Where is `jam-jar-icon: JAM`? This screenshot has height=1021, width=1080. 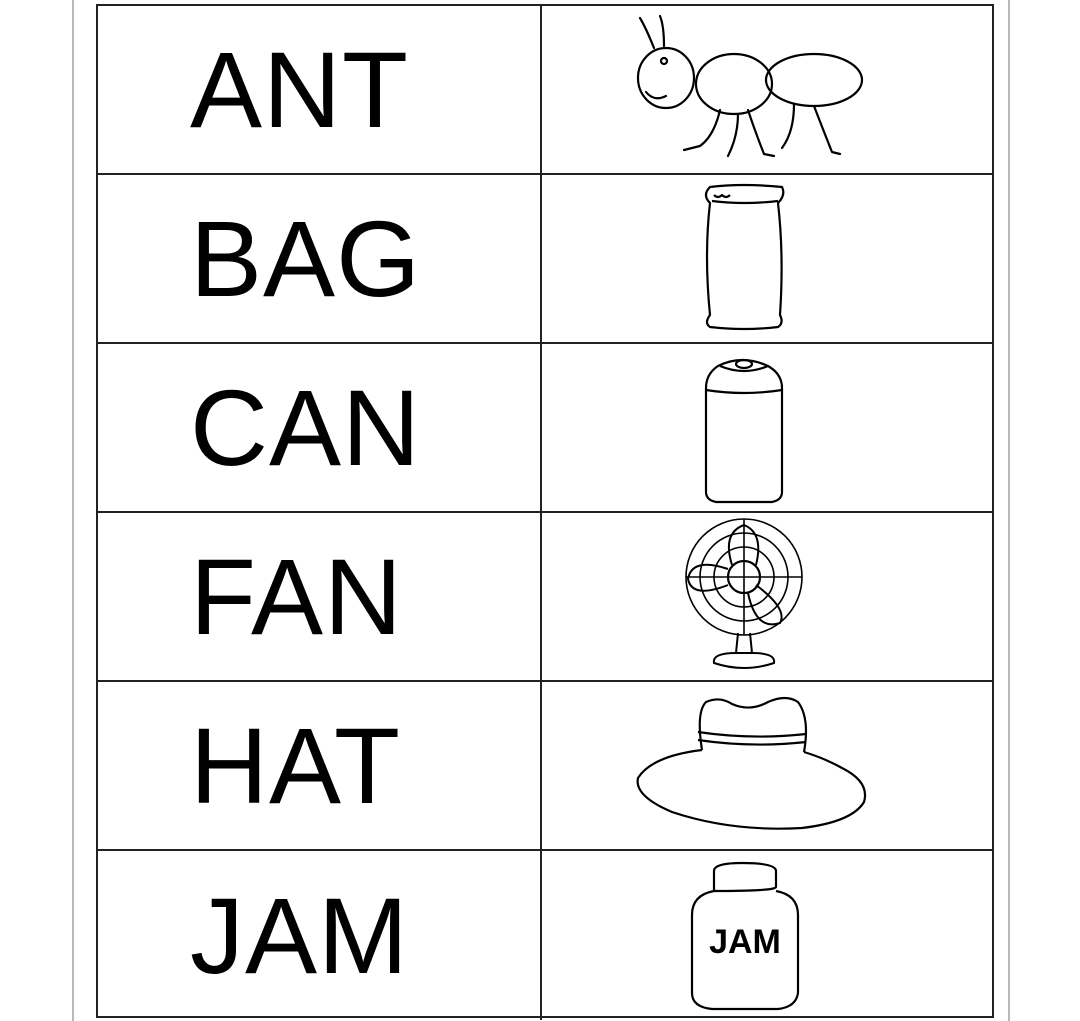 jam-jar-icon: JAM is located at coordinates (745, 936).